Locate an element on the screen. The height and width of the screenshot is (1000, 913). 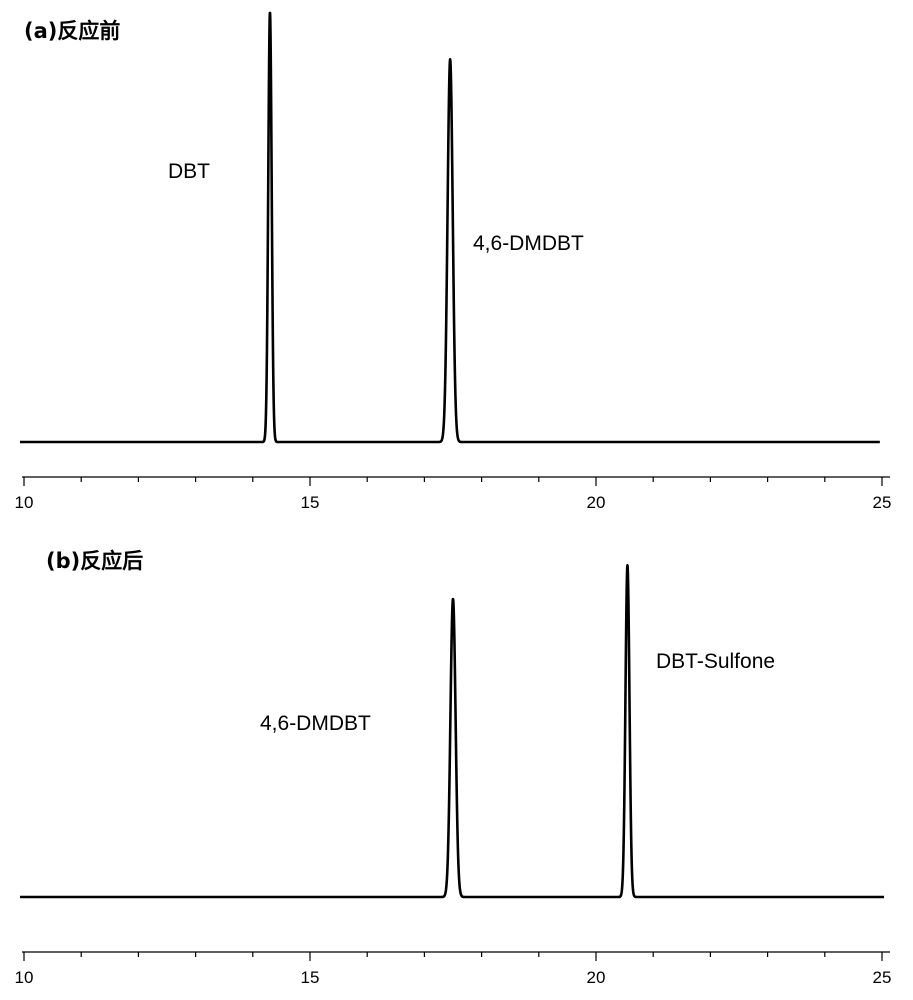
panel-b-peak-label-dmdbt: 4,6-DMDBT is located at coordinates (315, 723).